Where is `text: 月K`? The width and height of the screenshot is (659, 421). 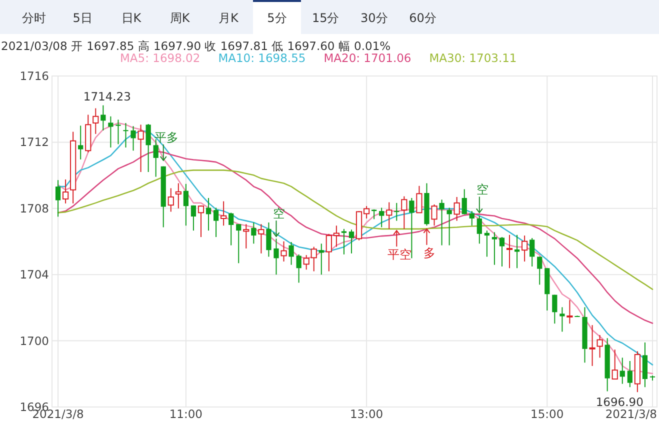
text: 月K is located at coordinates (229, 18).